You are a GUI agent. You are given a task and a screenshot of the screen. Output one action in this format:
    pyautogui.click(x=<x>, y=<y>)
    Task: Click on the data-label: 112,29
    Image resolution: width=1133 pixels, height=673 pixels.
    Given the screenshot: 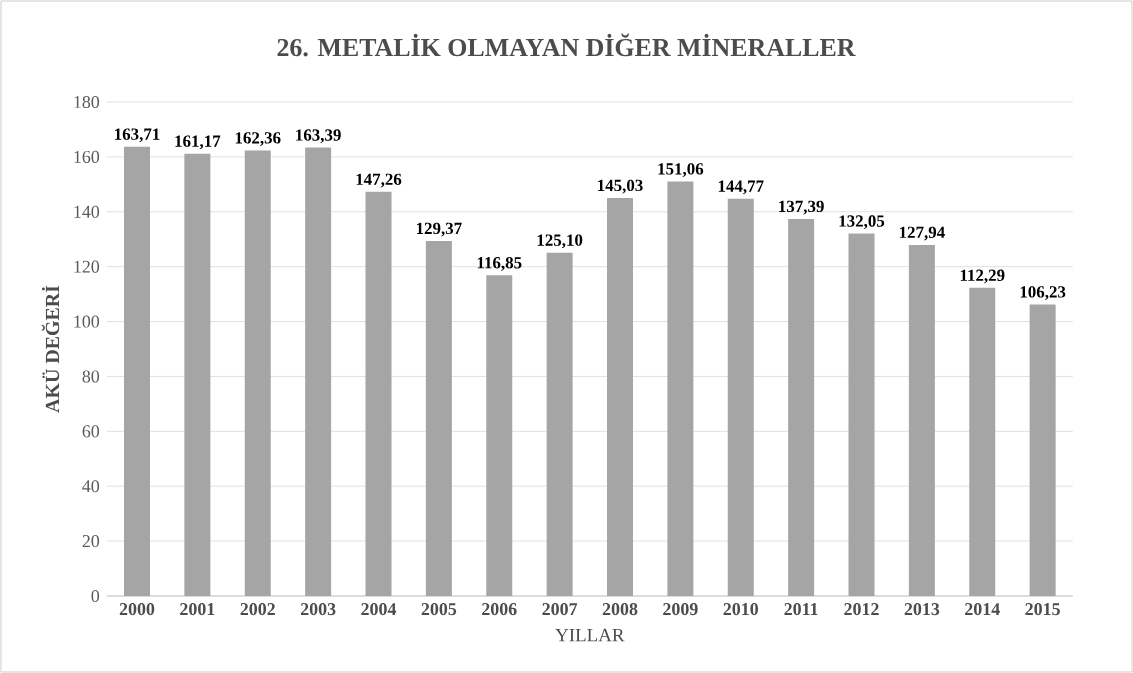 What is the action you would take?
    pyautogui.click(x=982, y=276)
    